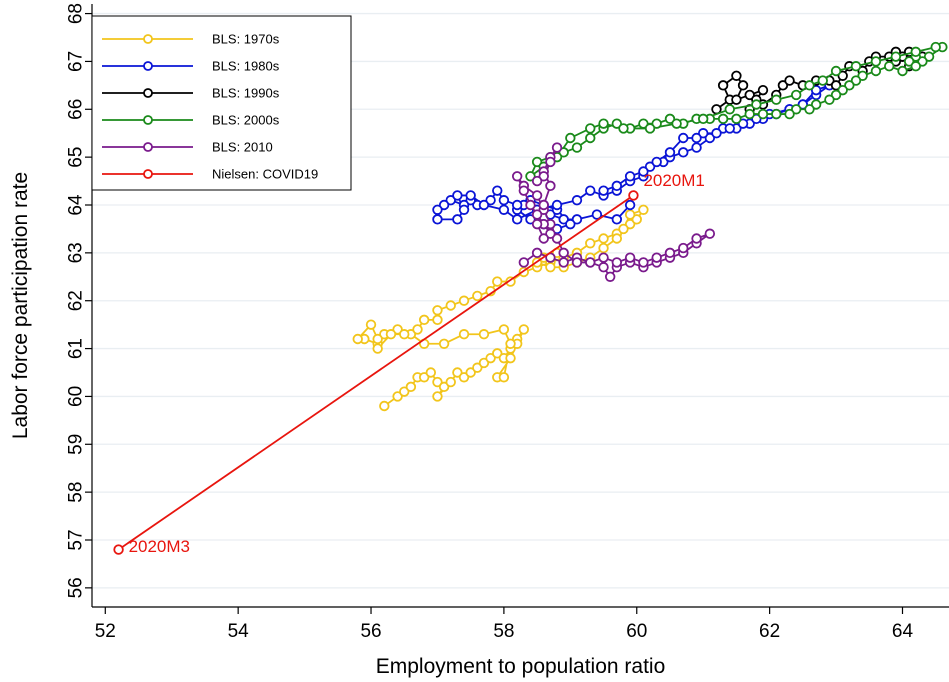 This screenshot has height=682, width=949. What do you see at coordinates (105, 631) in the screenshot?
I see `x-tick-label: 52` at bounding box center [105, 631].